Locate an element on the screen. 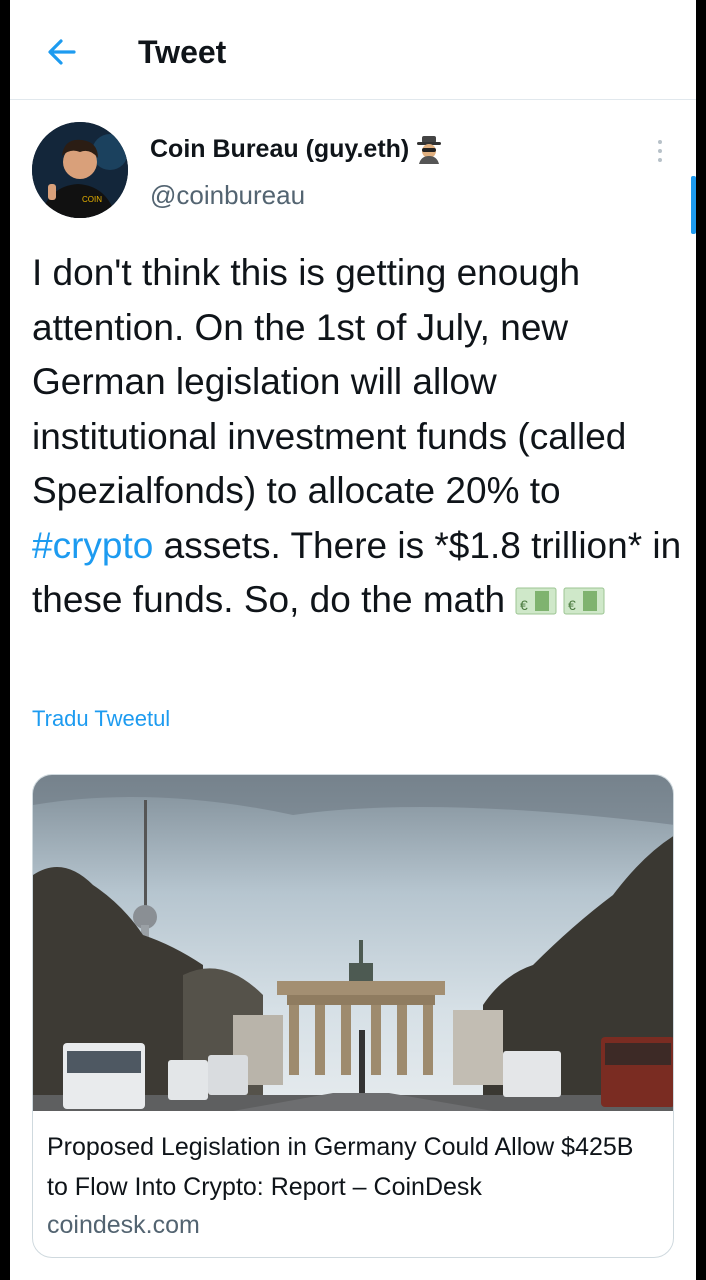 The image size is (706, 1280). translate-tweet-link: Tradu Tweetul is located at coordinates (101, 718).